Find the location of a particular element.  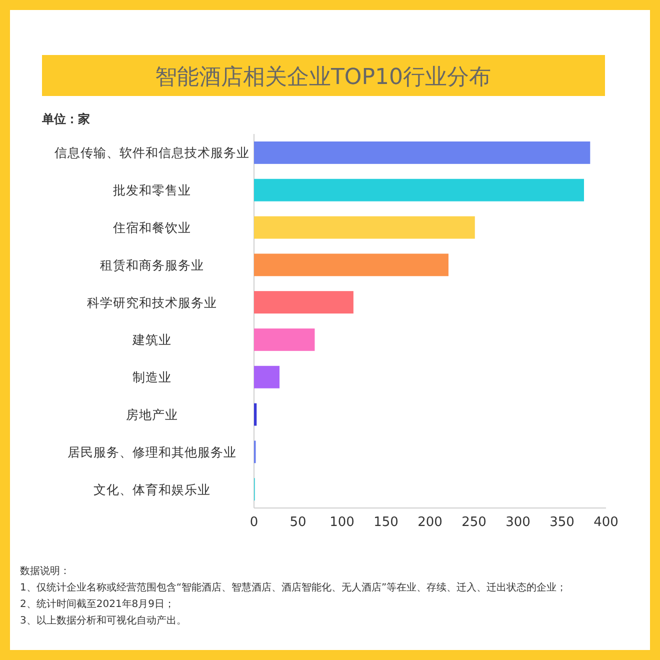

y-tick-label: 批发和零售业 is located at coordinates (152, 190).